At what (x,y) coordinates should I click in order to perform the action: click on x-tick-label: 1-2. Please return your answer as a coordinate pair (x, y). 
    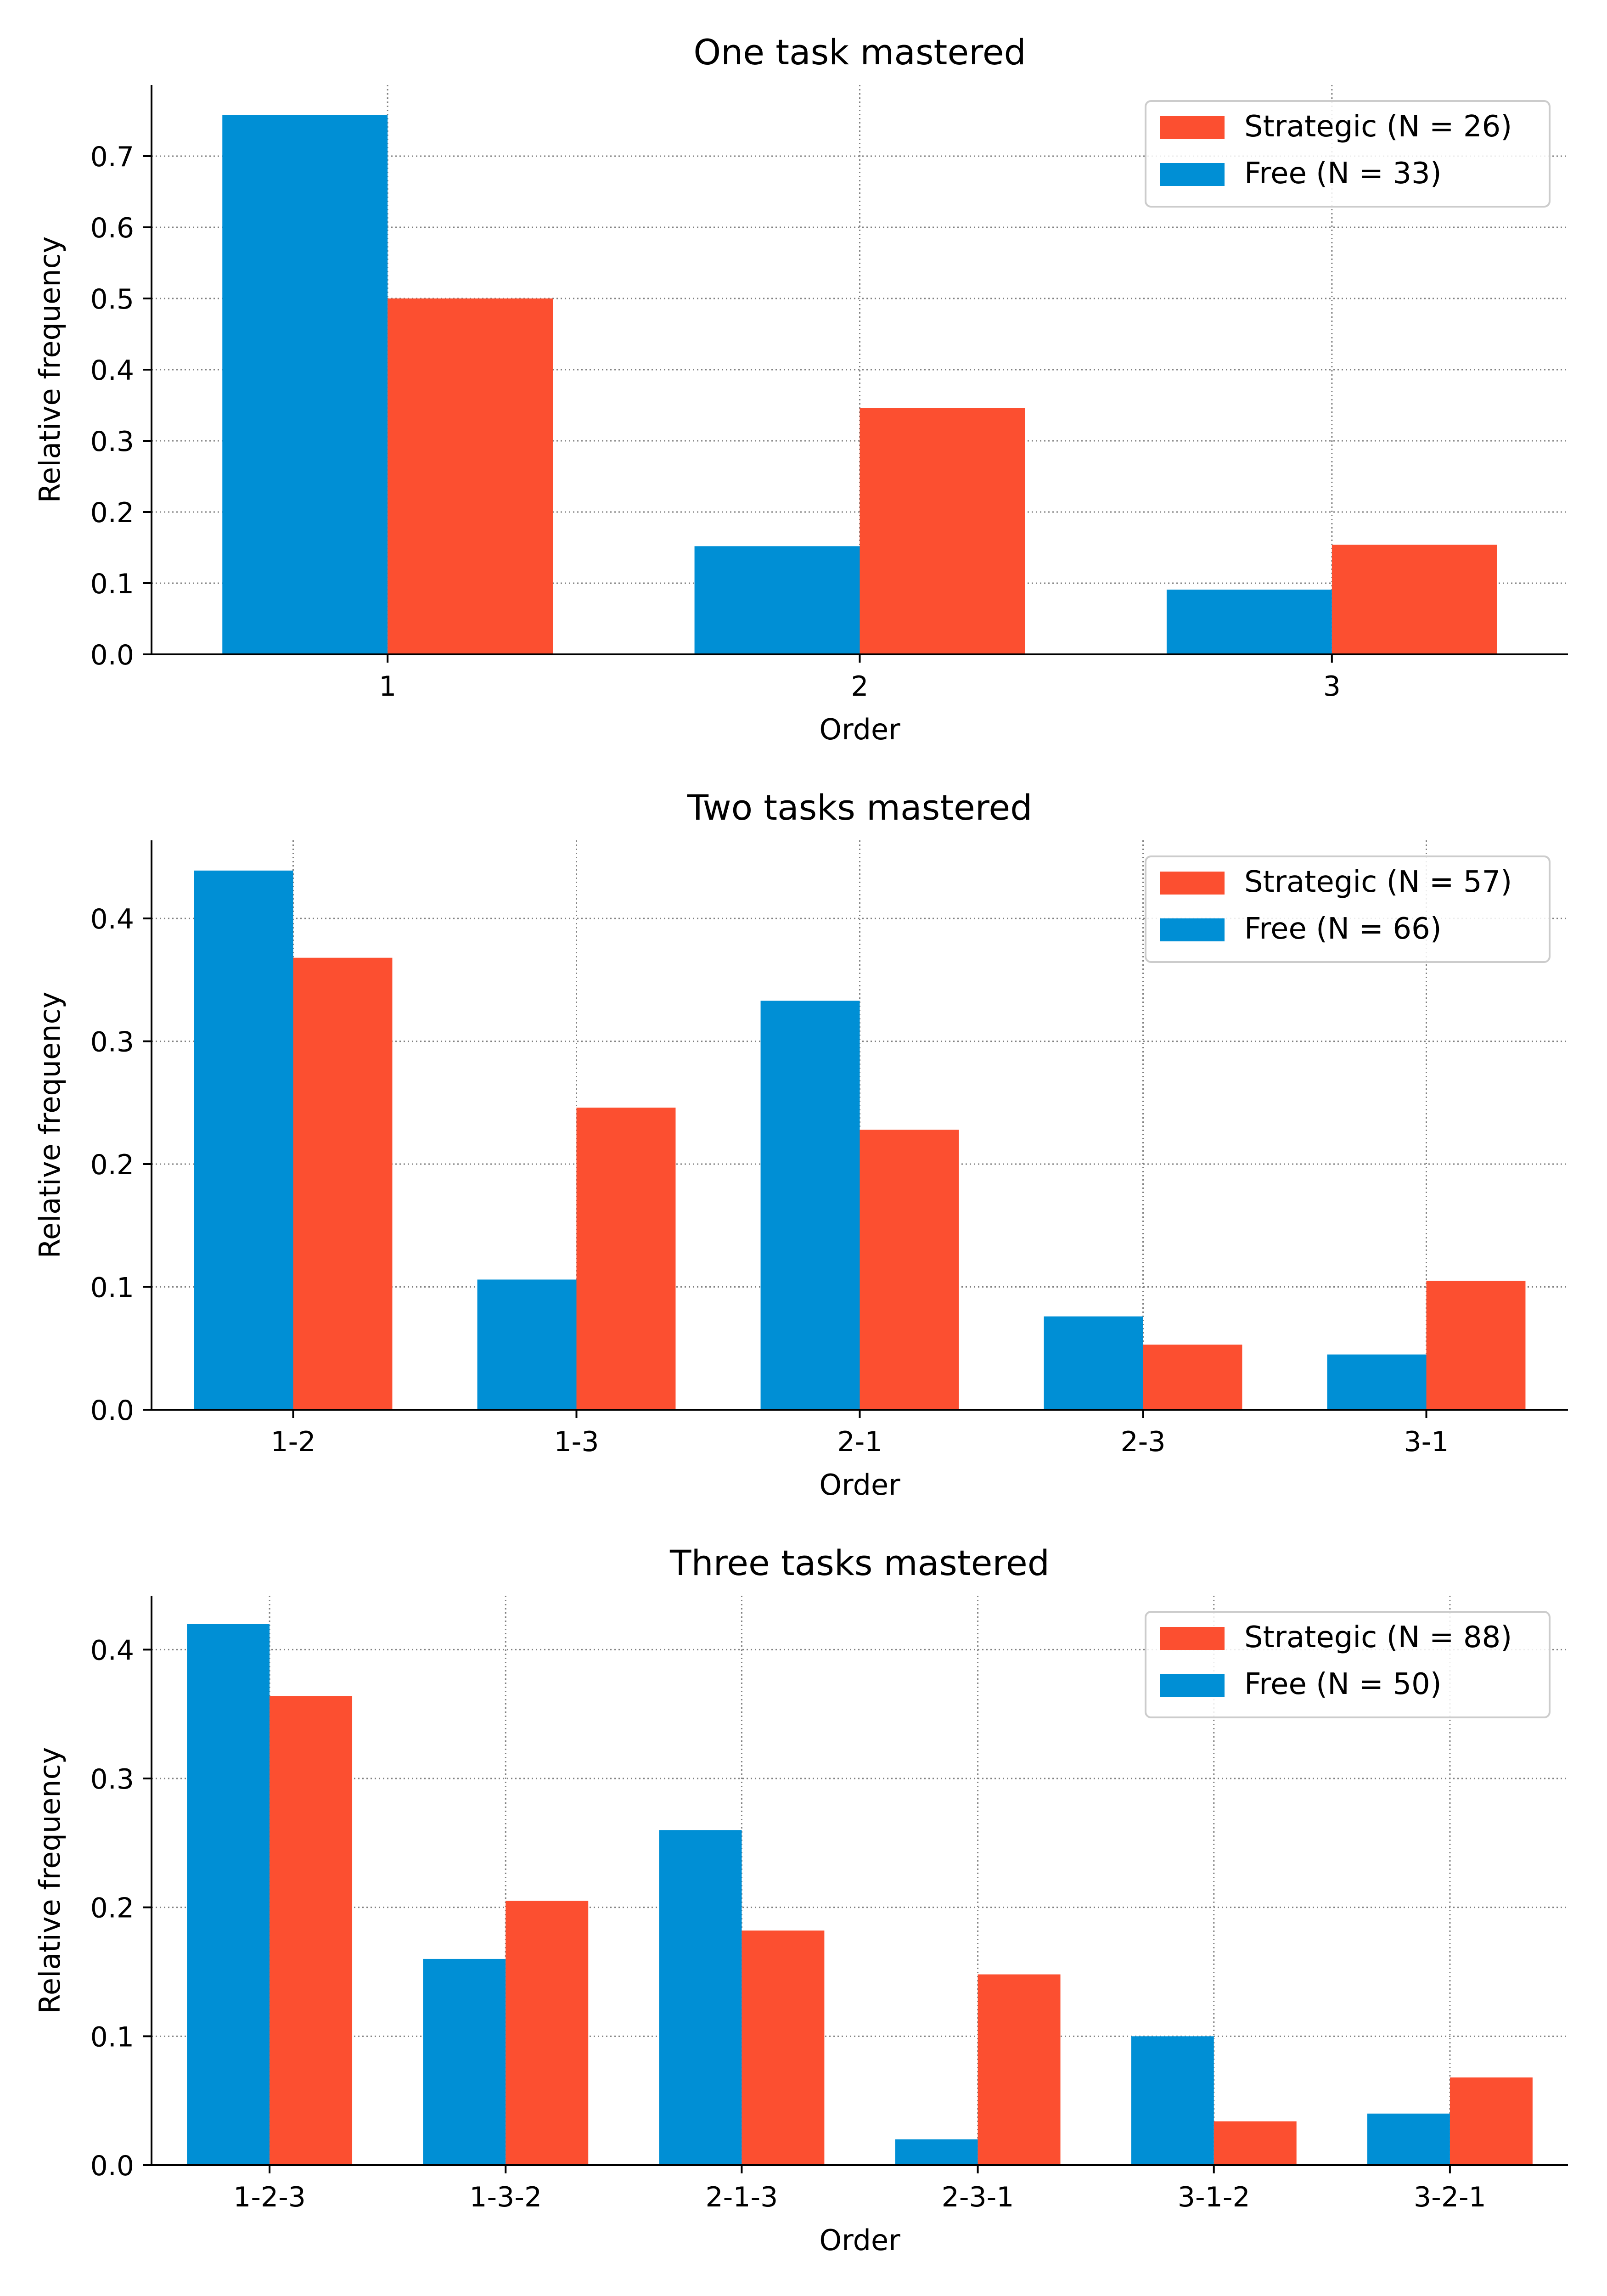
    Looking at the image, I should click on (293, 1442).